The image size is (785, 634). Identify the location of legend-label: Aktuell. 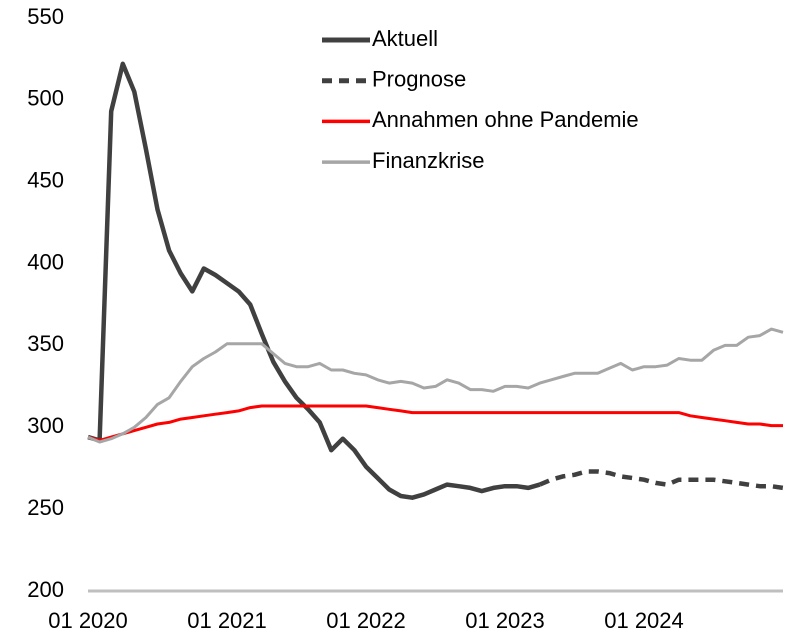
(405, 38).